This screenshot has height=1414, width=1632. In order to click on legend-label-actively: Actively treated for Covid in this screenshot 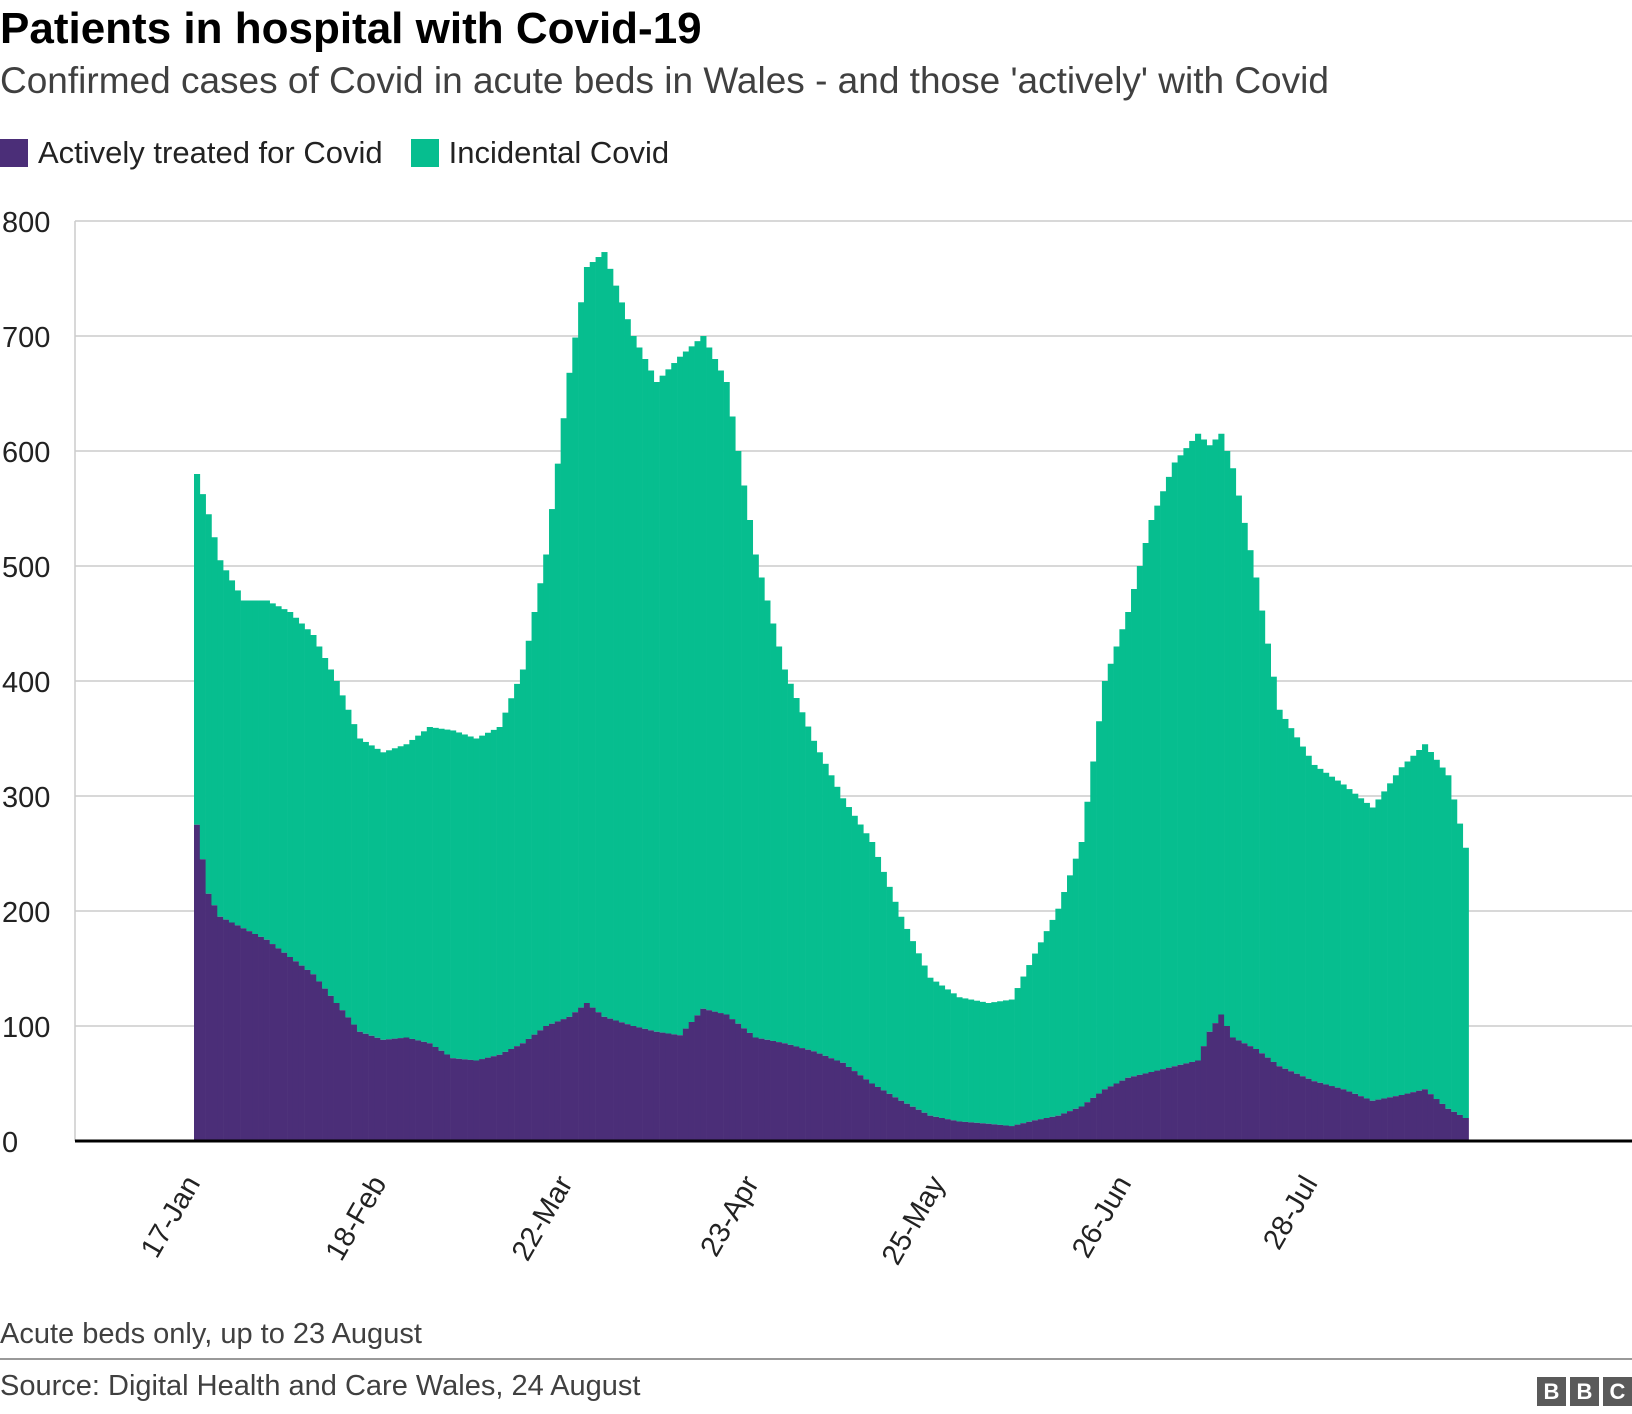, I will do `click(210, 152)`.